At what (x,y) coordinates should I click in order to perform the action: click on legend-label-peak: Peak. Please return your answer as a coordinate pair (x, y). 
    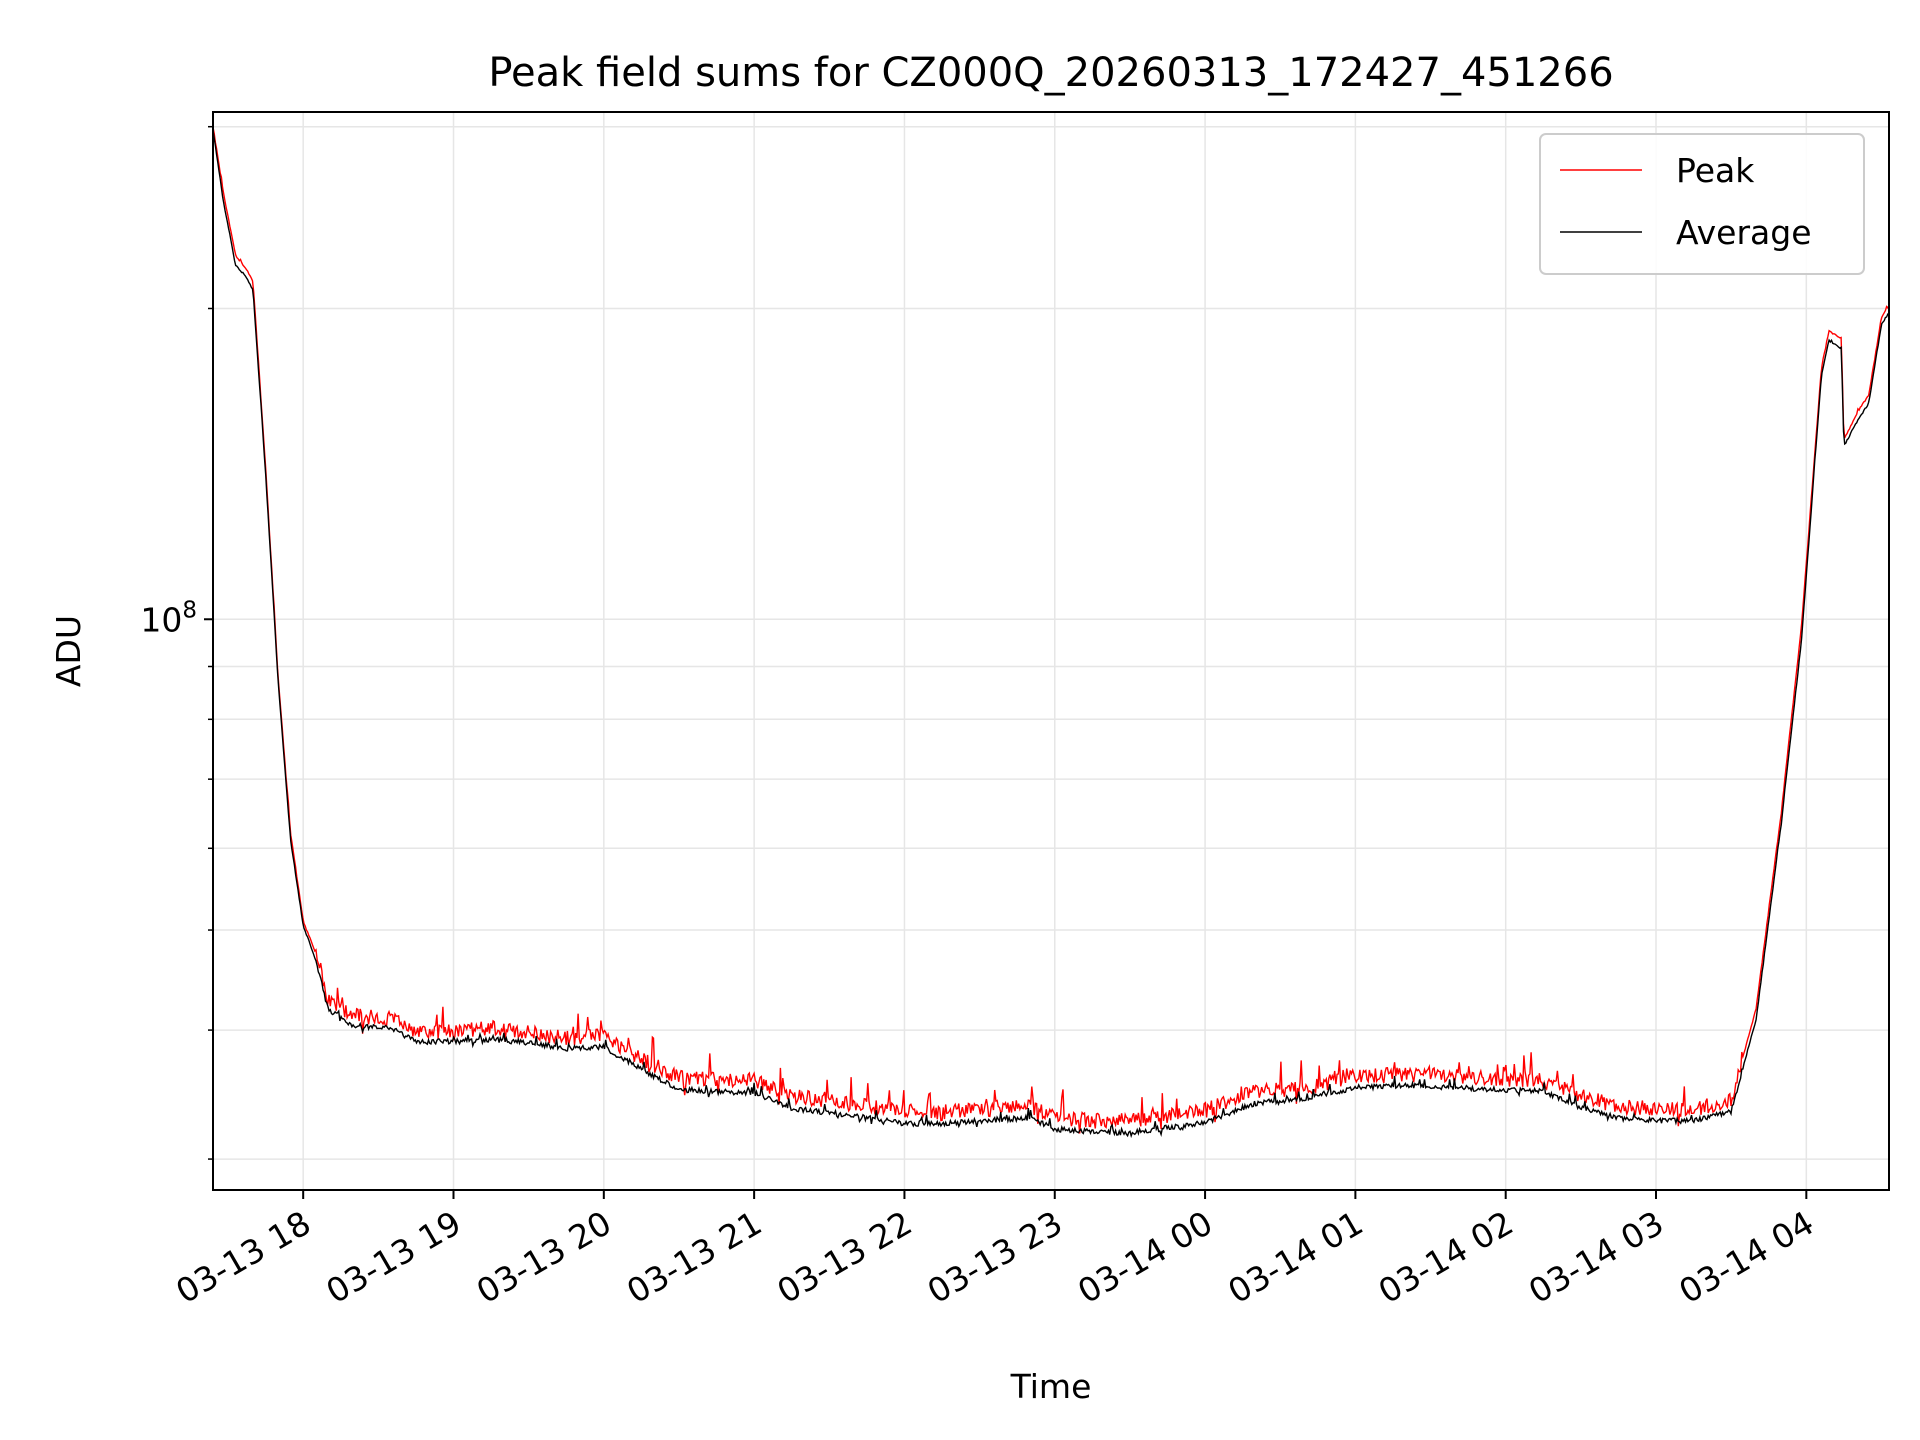
    Looking at the image, I should click on (1715, 170).